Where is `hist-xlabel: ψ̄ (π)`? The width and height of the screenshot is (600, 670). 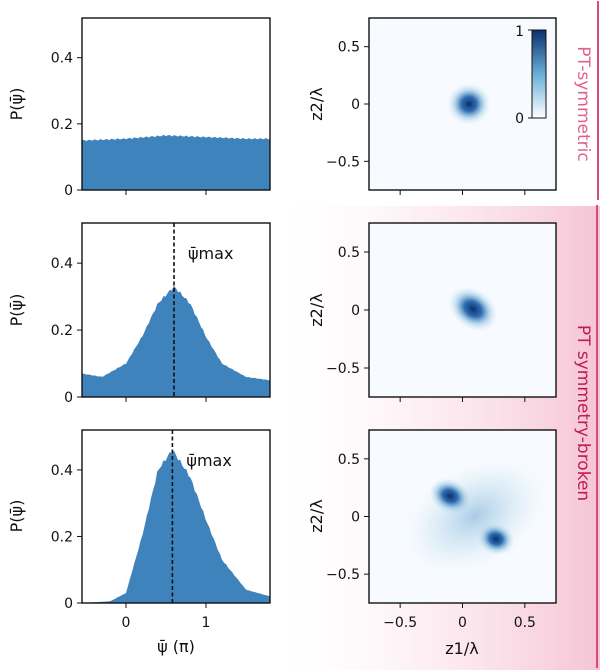 hist-xlabel: ψ̄ (π) is located at coordinates (176, 646).